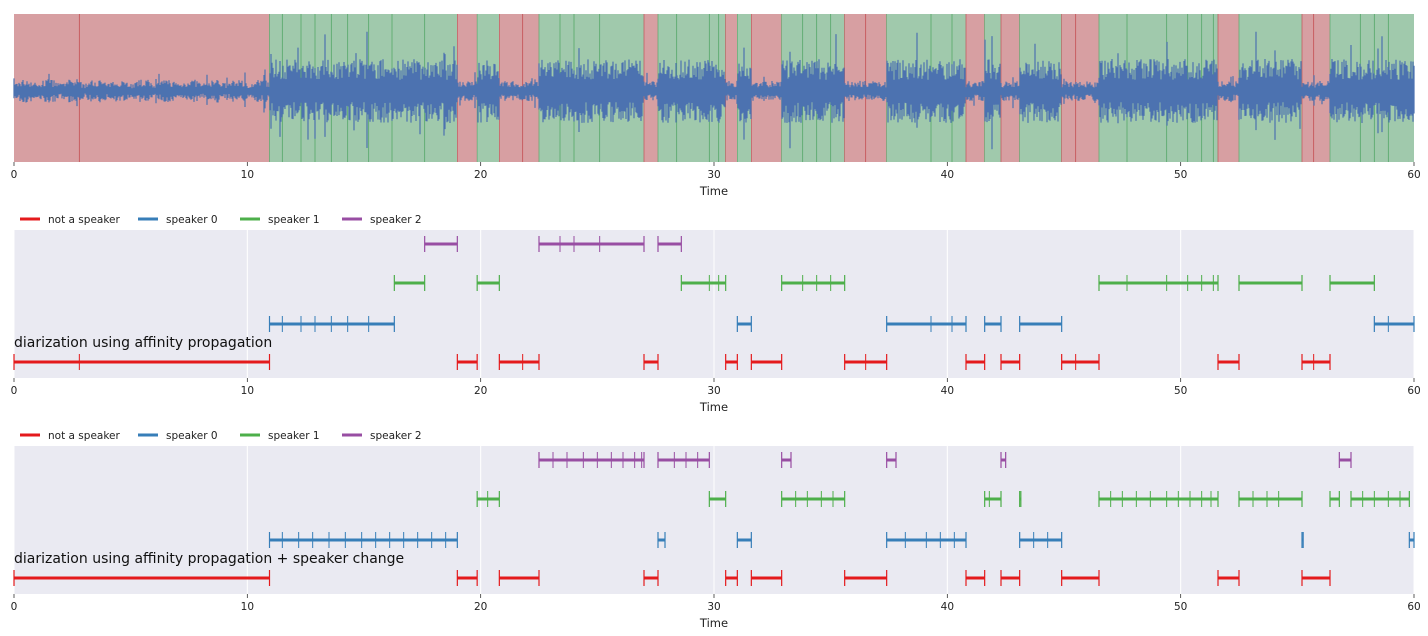 Image resolution: width=1428 pixels, height=636 pixels. I want to click on panel-annotation: diarization using affinity propagation, so click(143, 343).